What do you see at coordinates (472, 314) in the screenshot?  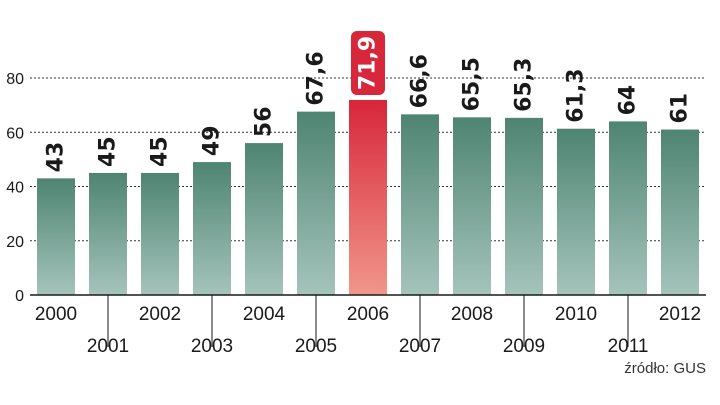 I see `x-tick-label-2008: 2008` at bounding box center [472, 314].